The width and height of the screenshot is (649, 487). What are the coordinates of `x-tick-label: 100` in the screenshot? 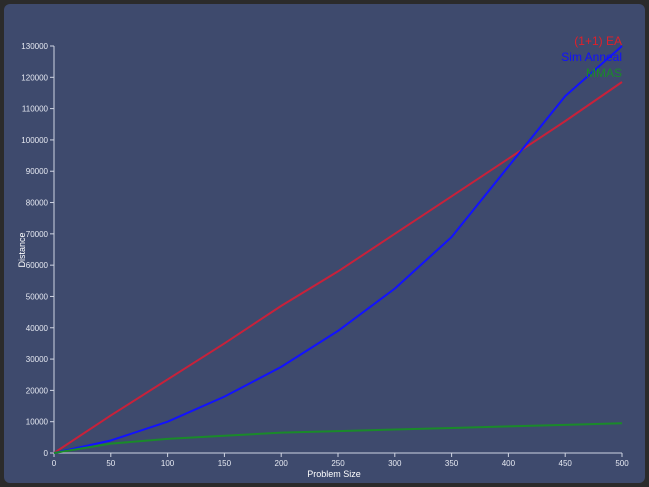 It's located at (168, 463).